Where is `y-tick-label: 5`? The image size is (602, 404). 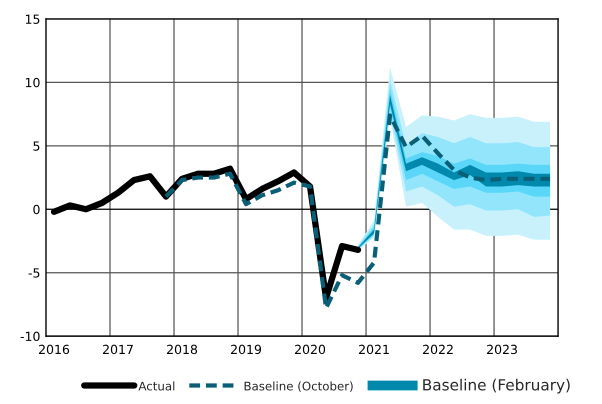 y-tick-label: 5 is located at coordinates (36, 146).